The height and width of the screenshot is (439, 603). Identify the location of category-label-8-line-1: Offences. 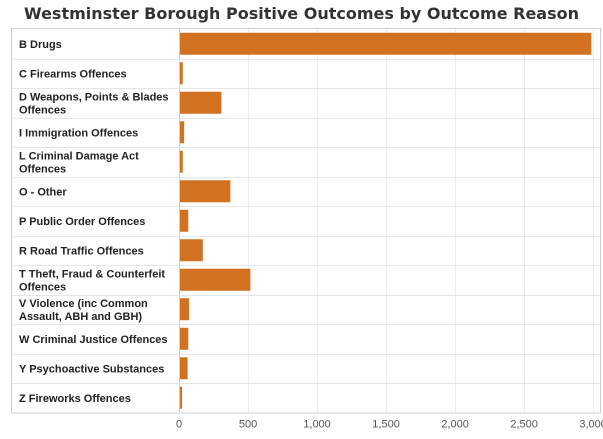
(42, 287).